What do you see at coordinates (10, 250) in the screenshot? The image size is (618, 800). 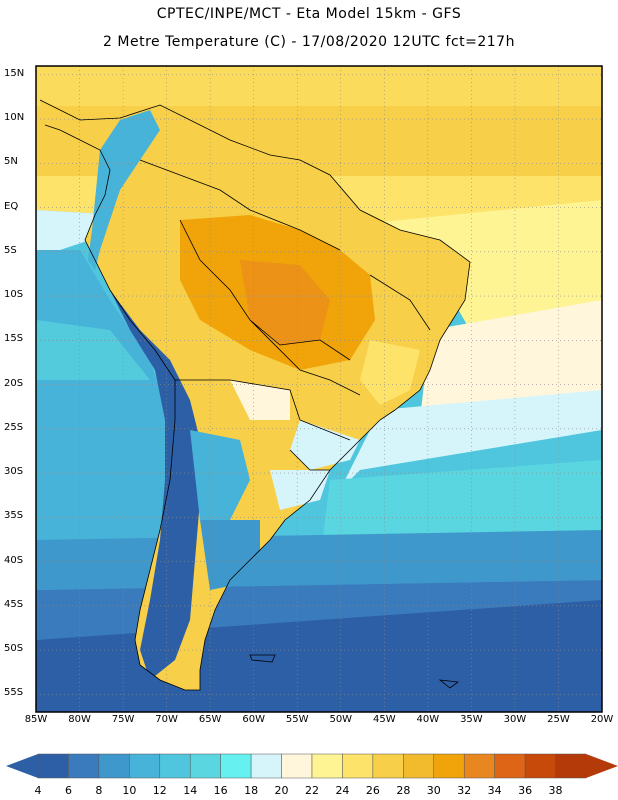 I see `lat-tick-label: 5S` at bounding box center [10, 250].